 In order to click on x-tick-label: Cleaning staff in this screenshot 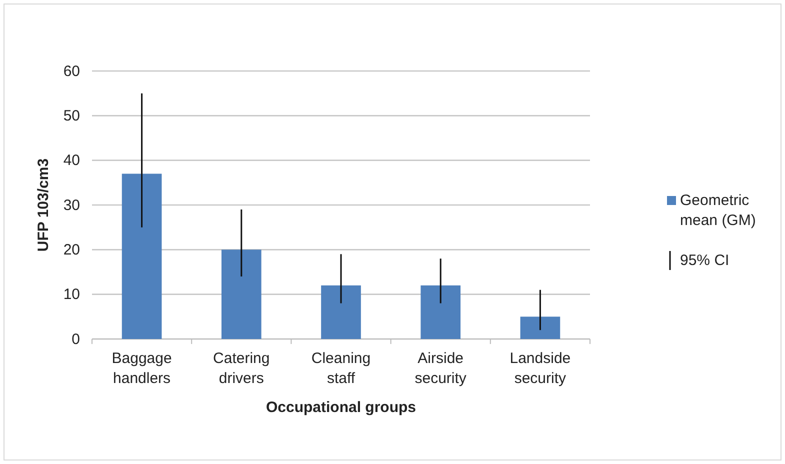, I will do `click(341, 368)`.